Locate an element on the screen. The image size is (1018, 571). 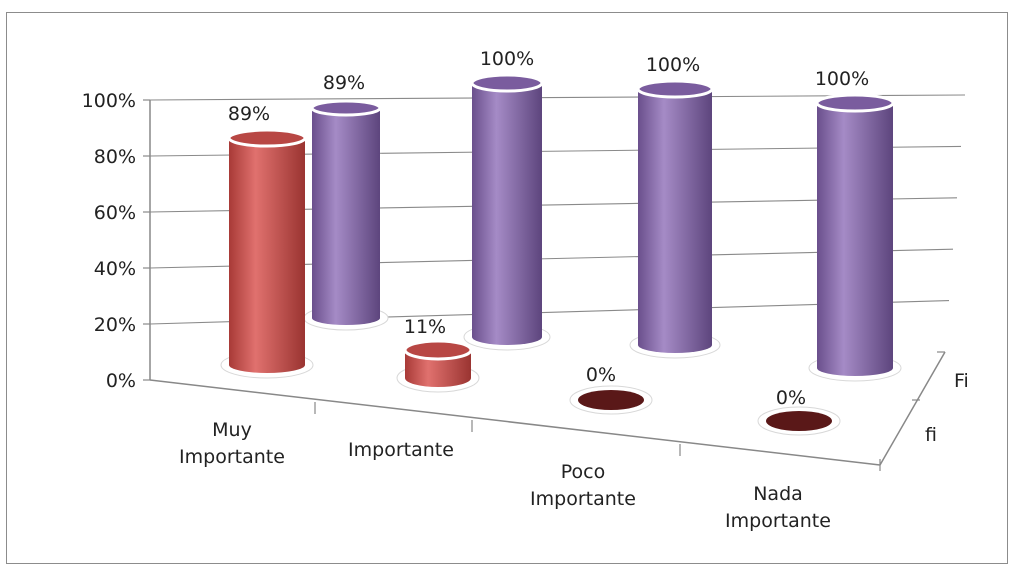
y-tick-label: 60% is located at coordinates (115, 213).